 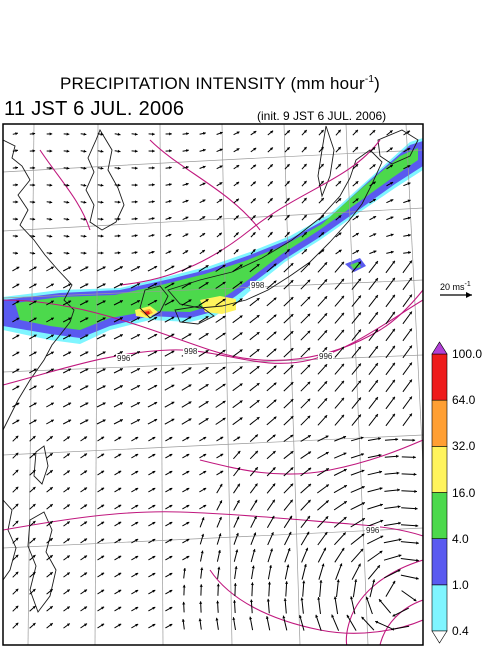 What do you see at coordinates (460, 538) in the screenshot?
I see `colorbar-tick-label: 4.0` at bounding box center [460, 538].